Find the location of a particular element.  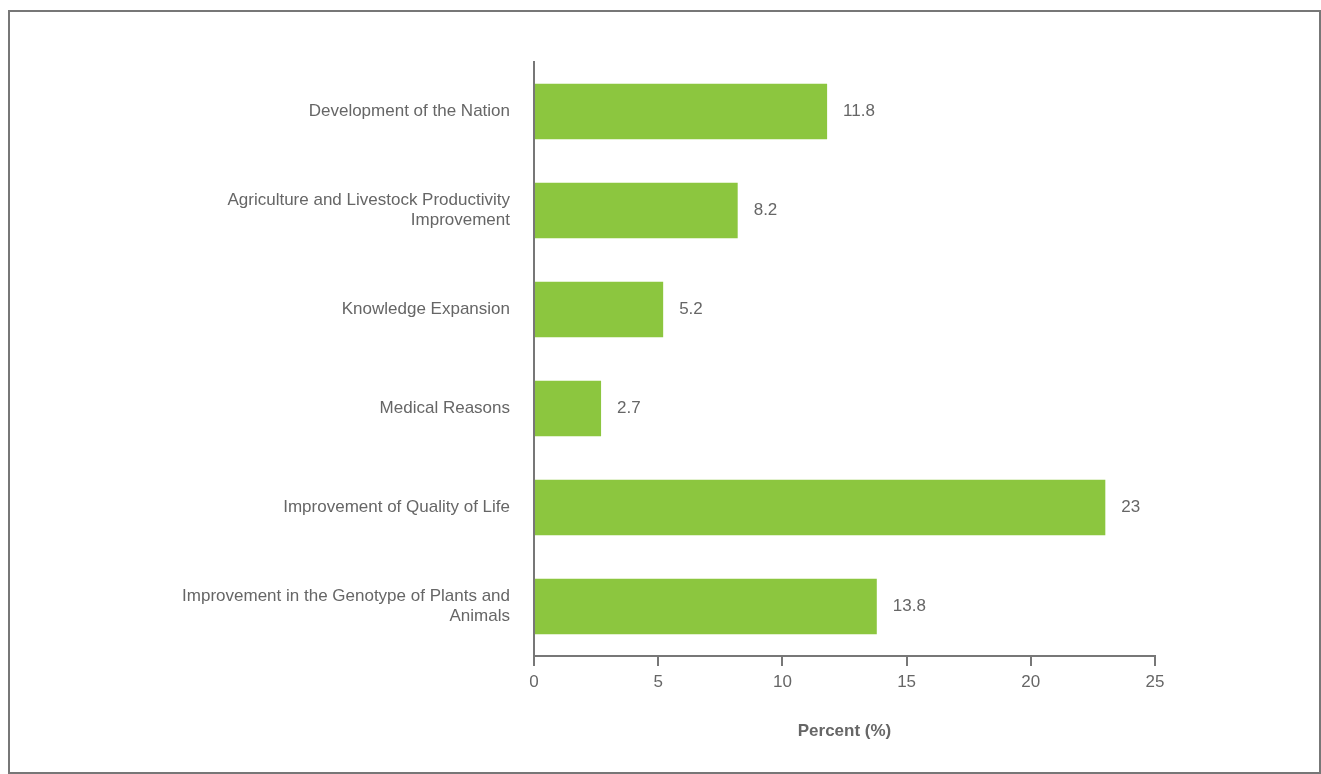

data-label: 23 is located at coordinates (1131, 507).